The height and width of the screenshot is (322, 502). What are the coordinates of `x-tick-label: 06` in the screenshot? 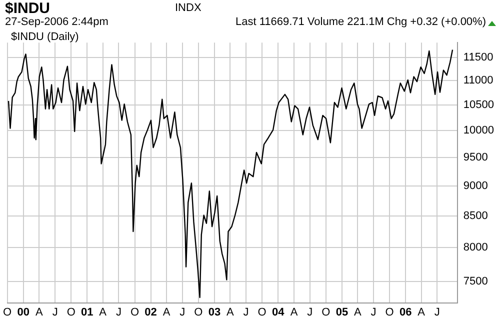 It's located at (405, 312).